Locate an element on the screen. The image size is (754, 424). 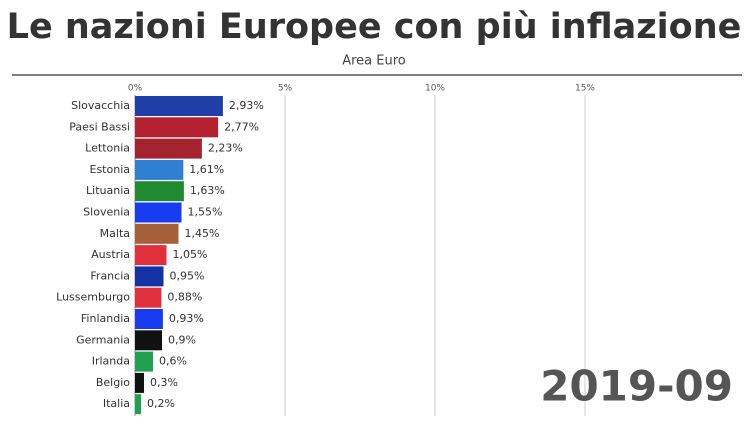
value-label: 1,45% is located at coordinates (202, 233).